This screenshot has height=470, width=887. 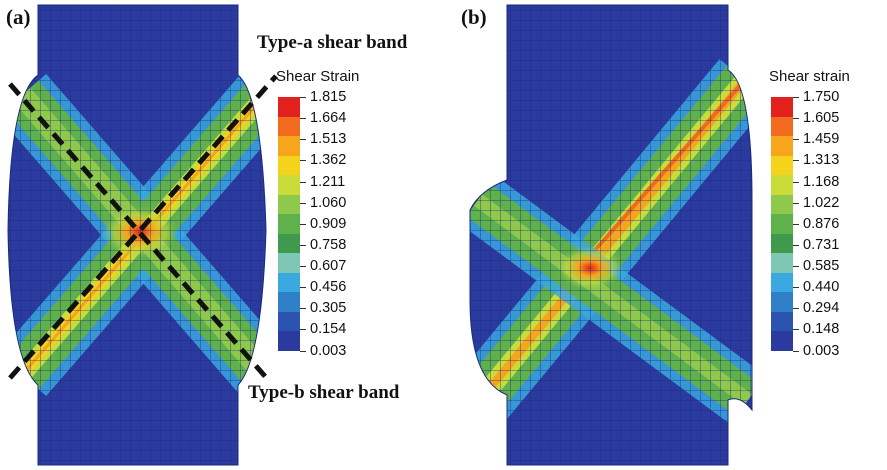 What do you see at coordinates (821, 139) in the screenshot?
I see `legend-value: 1.459` at bounding box center [821, 139].